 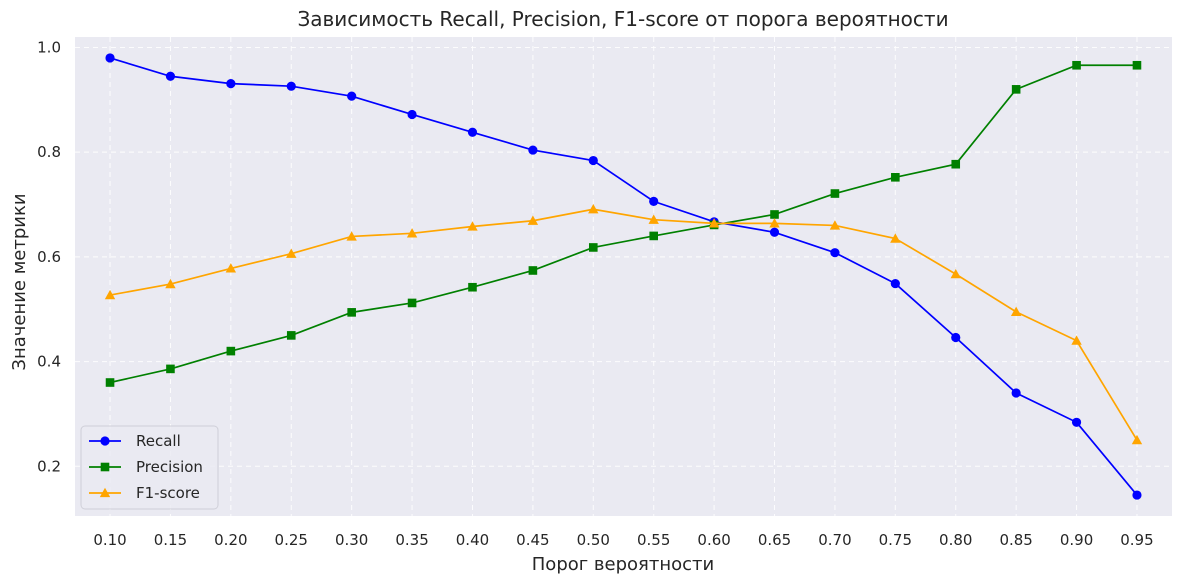 What do you see at coordinates (168, 493) in the screenshot?
I see `legend-label: F1-score` at bounding box center [168, 493].